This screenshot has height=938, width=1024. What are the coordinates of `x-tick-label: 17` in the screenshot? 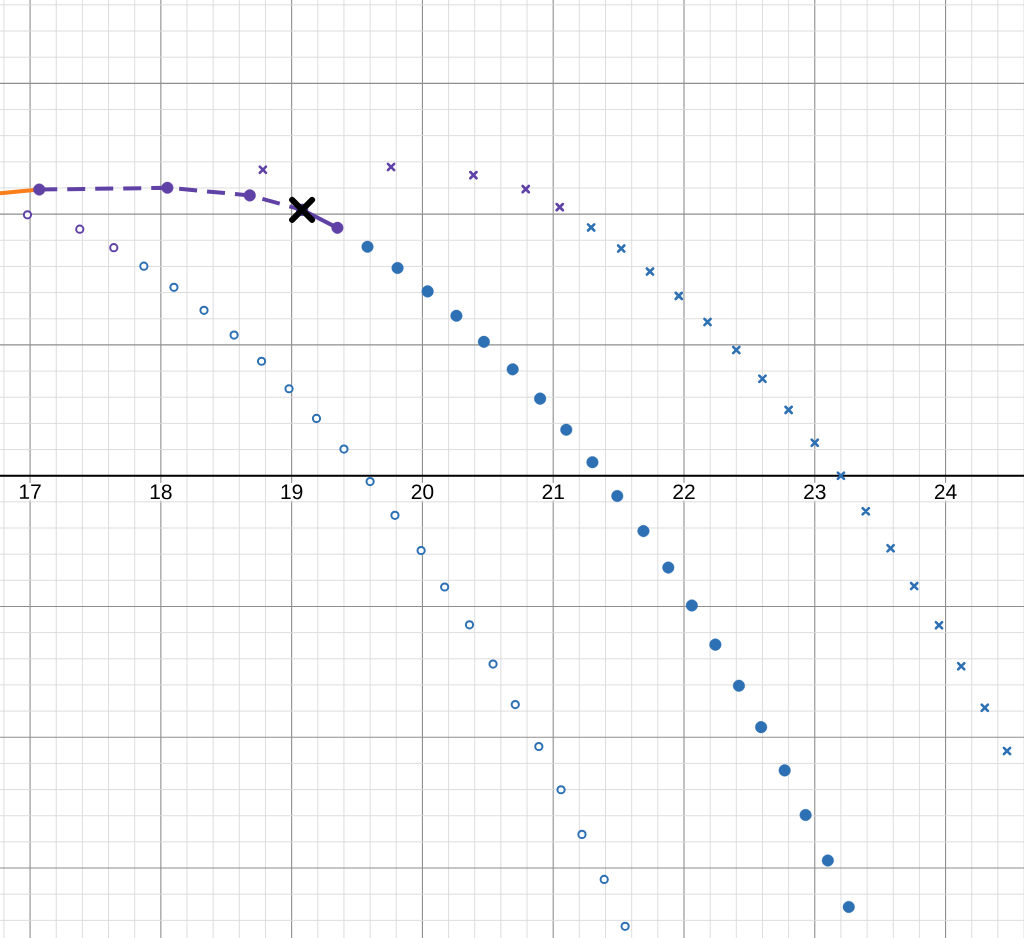 It's located at (30, 491).